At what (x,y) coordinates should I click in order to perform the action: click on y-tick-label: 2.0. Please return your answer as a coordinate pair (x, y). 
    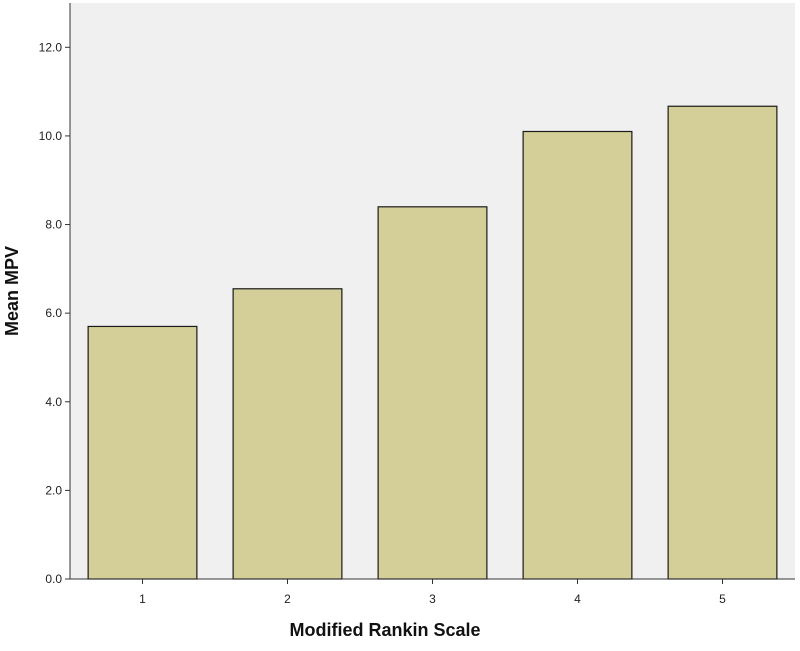
    Looking at the image, I should click on (53, 490).